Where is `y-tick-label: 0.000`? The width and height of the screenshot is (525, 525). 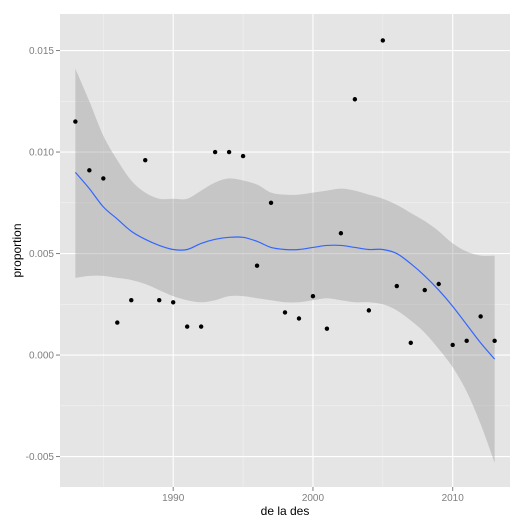
y-tick-label: 0.000 is located at coordinates (41, 356).